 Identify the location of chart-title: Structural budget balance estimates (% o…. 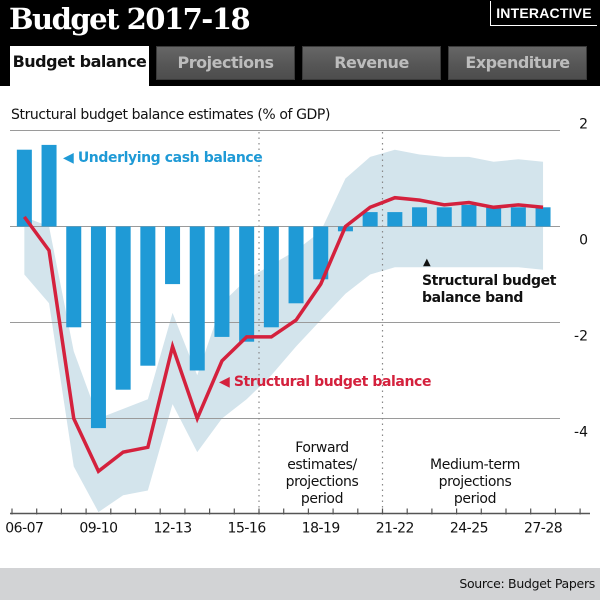
(171, 115).